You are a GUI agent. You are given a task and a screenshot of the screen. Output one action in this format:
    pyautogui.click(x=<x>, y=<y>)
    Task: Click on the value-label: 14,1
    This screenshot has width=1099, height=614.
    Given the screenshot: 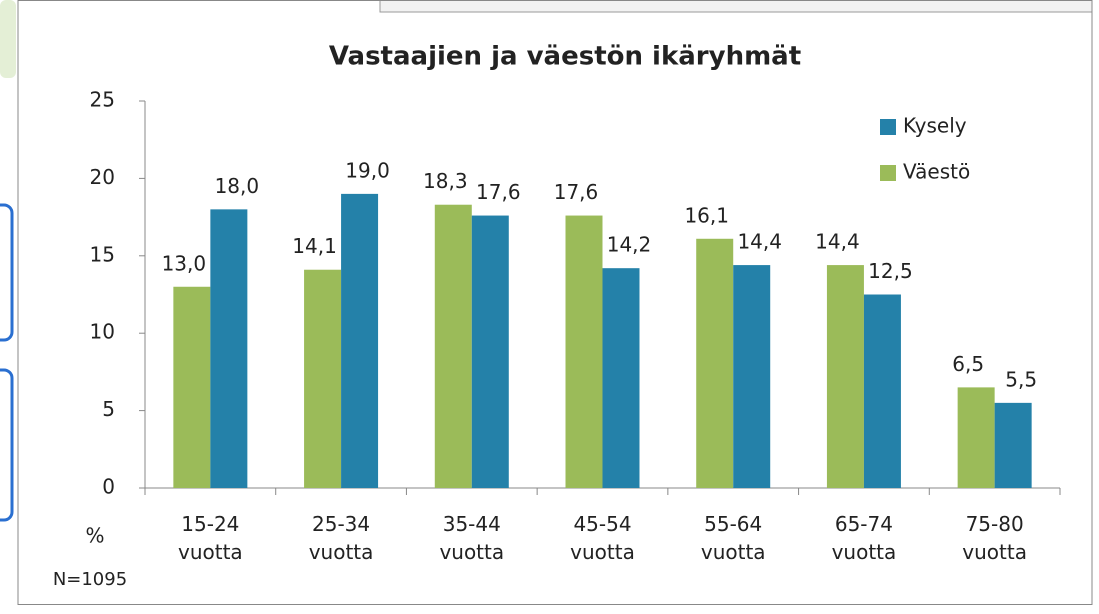 What is the action you would take?
    pyautogui.click(x=314, y=246)
    